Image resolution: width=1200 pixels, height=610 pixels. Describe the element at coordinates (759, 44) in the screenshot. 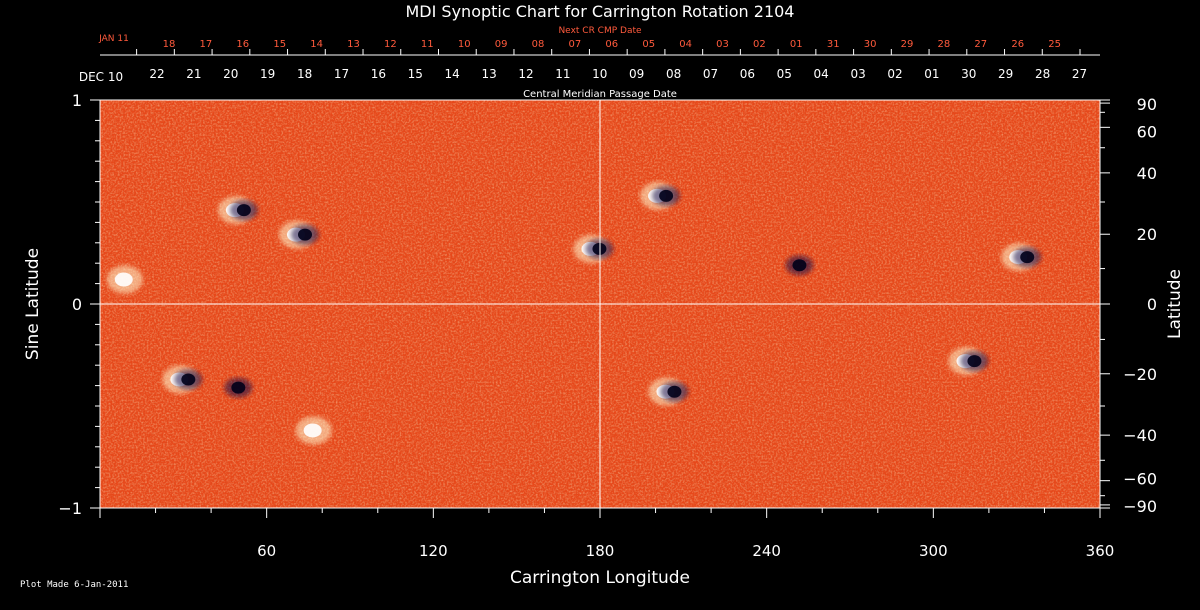

I see `next-cr-date-label: 02` at that location.